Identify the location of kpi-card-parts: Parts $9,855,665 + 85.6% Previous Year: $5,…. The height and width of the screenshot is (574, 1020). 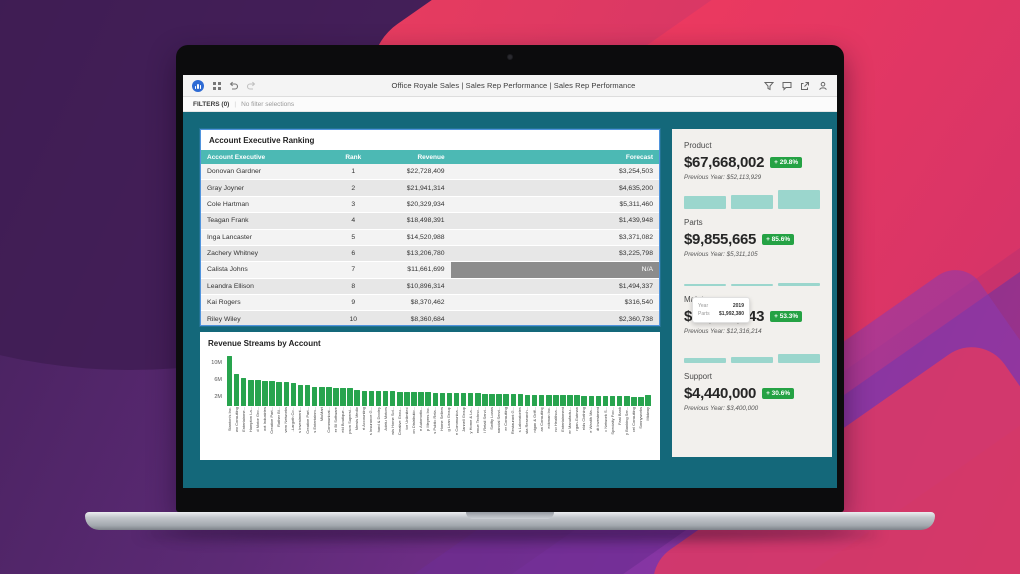
(752, 252).